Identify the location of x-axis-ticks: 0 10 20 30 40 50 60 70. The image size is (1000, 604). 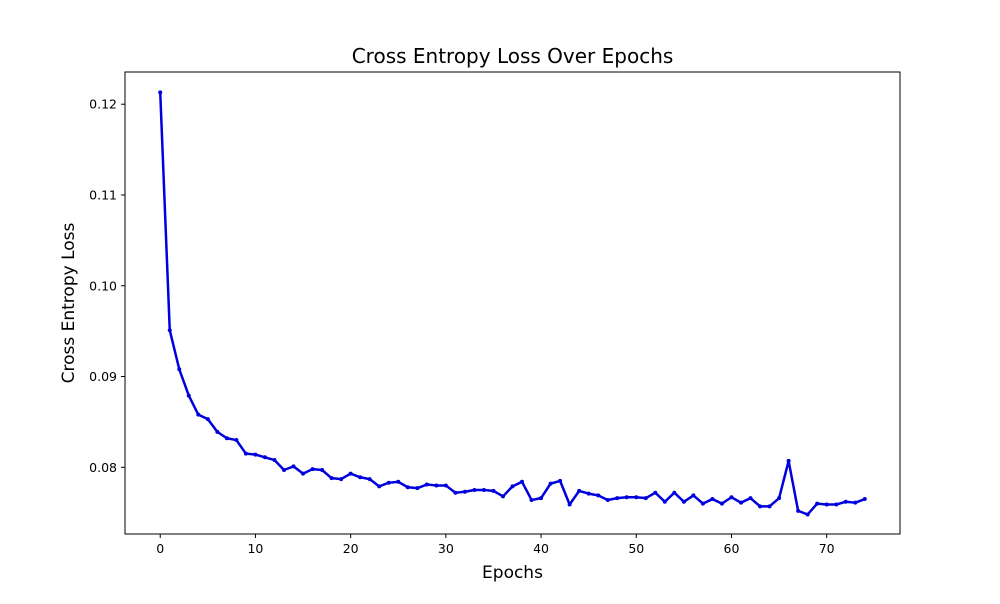
(495, 545).